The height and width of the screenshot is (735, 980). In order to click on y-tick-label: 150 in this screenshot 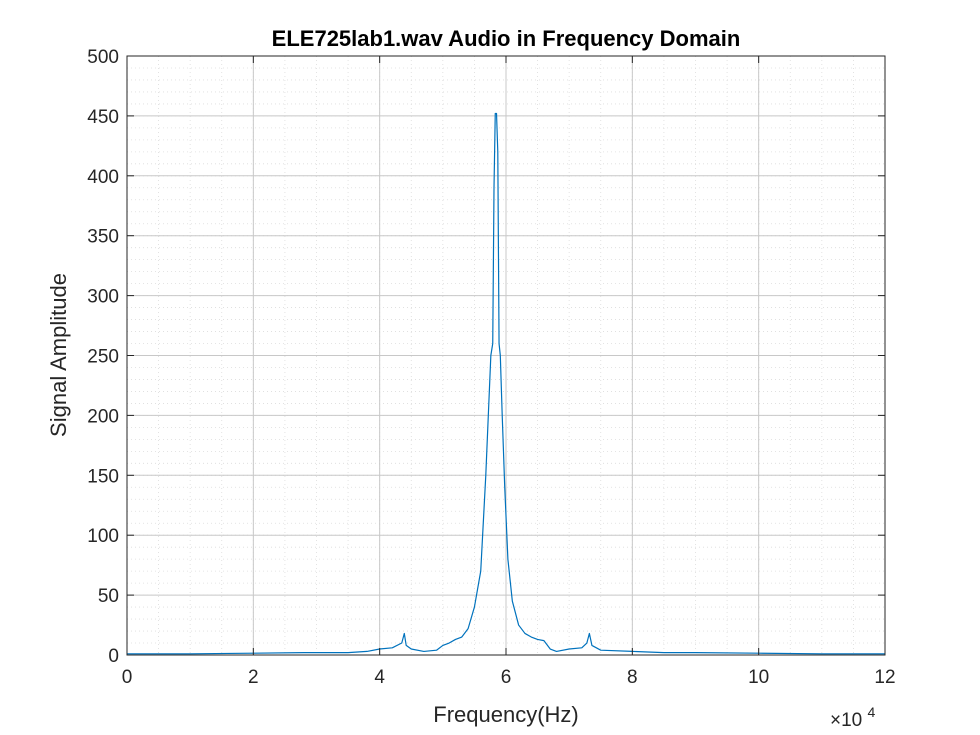, I will do `click(103, 476)`.